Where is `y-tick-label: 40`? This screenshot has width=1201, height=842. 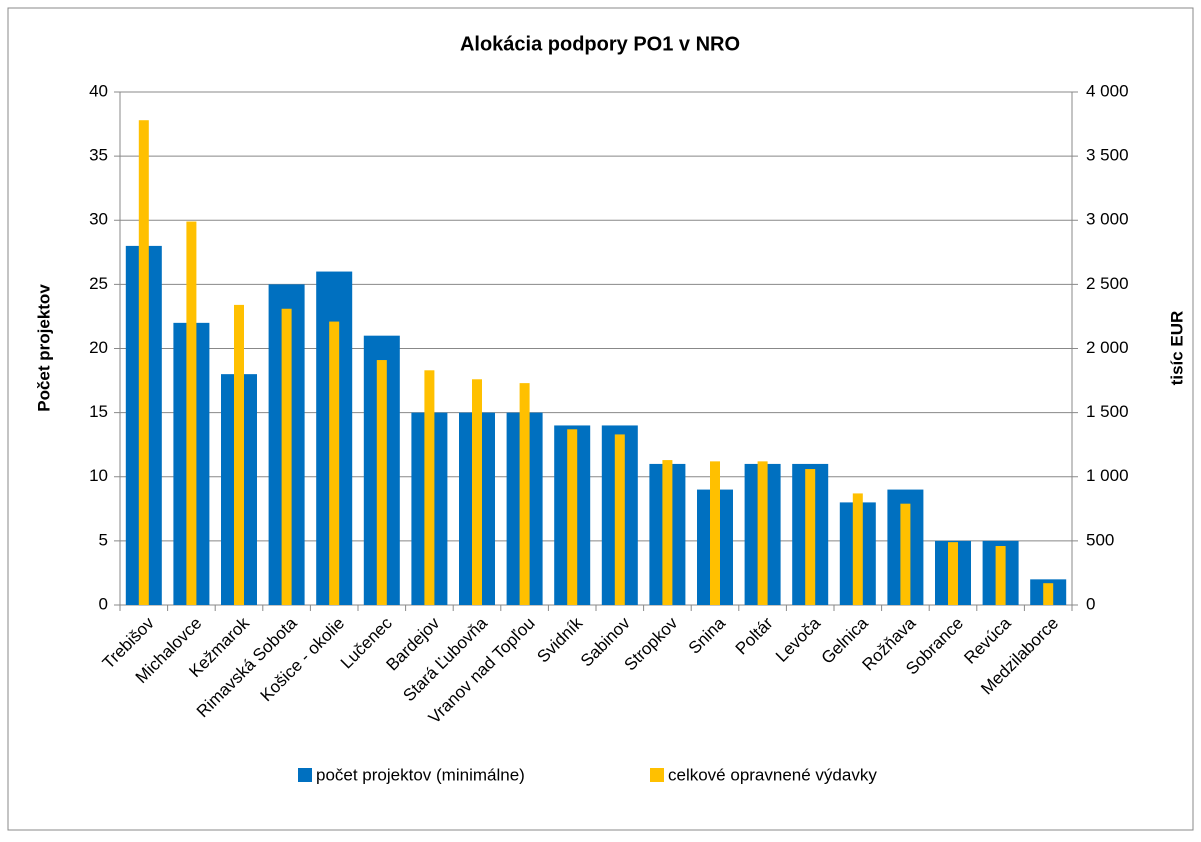
y-tick-label: 40 is located at coordinates (98, 90).